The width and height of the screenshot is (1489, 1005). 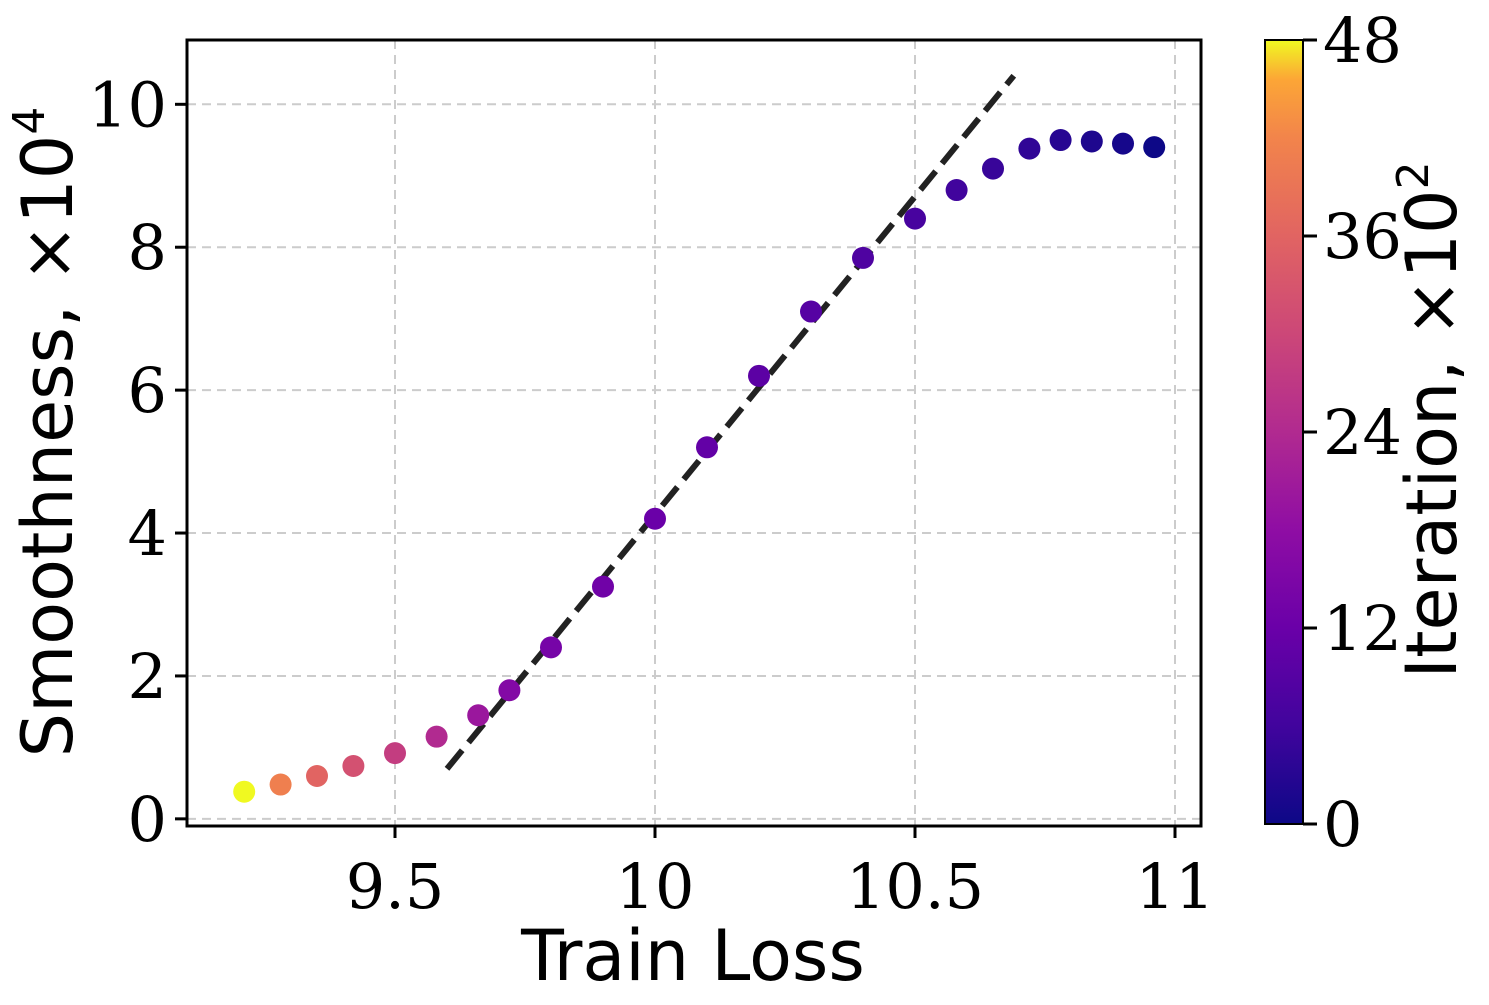 I want to click on colorbar-title-exponent: 2, so click(x=1413, y=175).